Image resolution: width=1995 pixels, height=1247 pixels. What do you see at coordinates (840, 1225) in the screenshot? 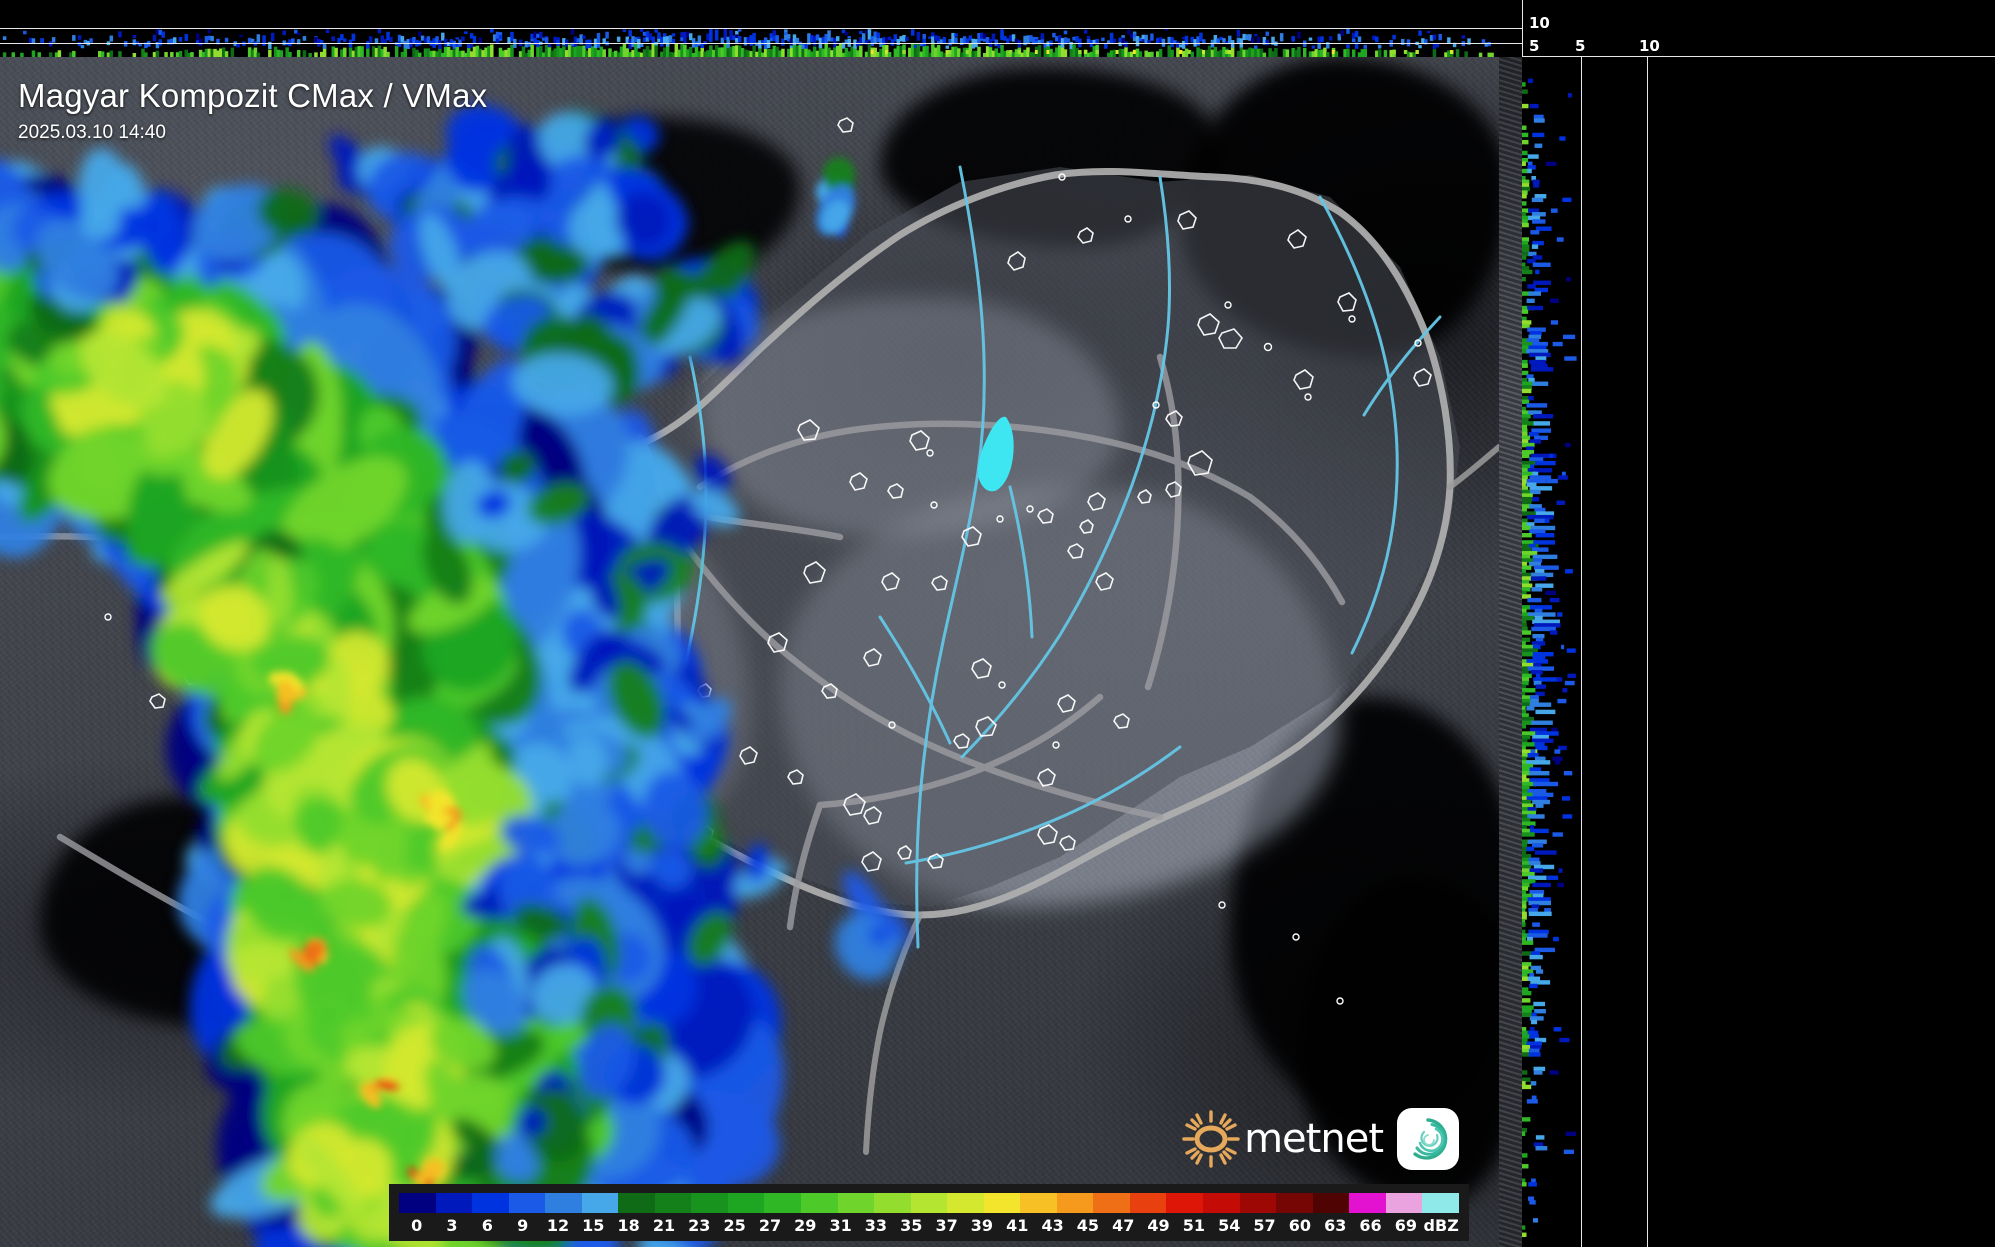
I see `legend-tick-12: 31` at bounding box center [840, 1225].